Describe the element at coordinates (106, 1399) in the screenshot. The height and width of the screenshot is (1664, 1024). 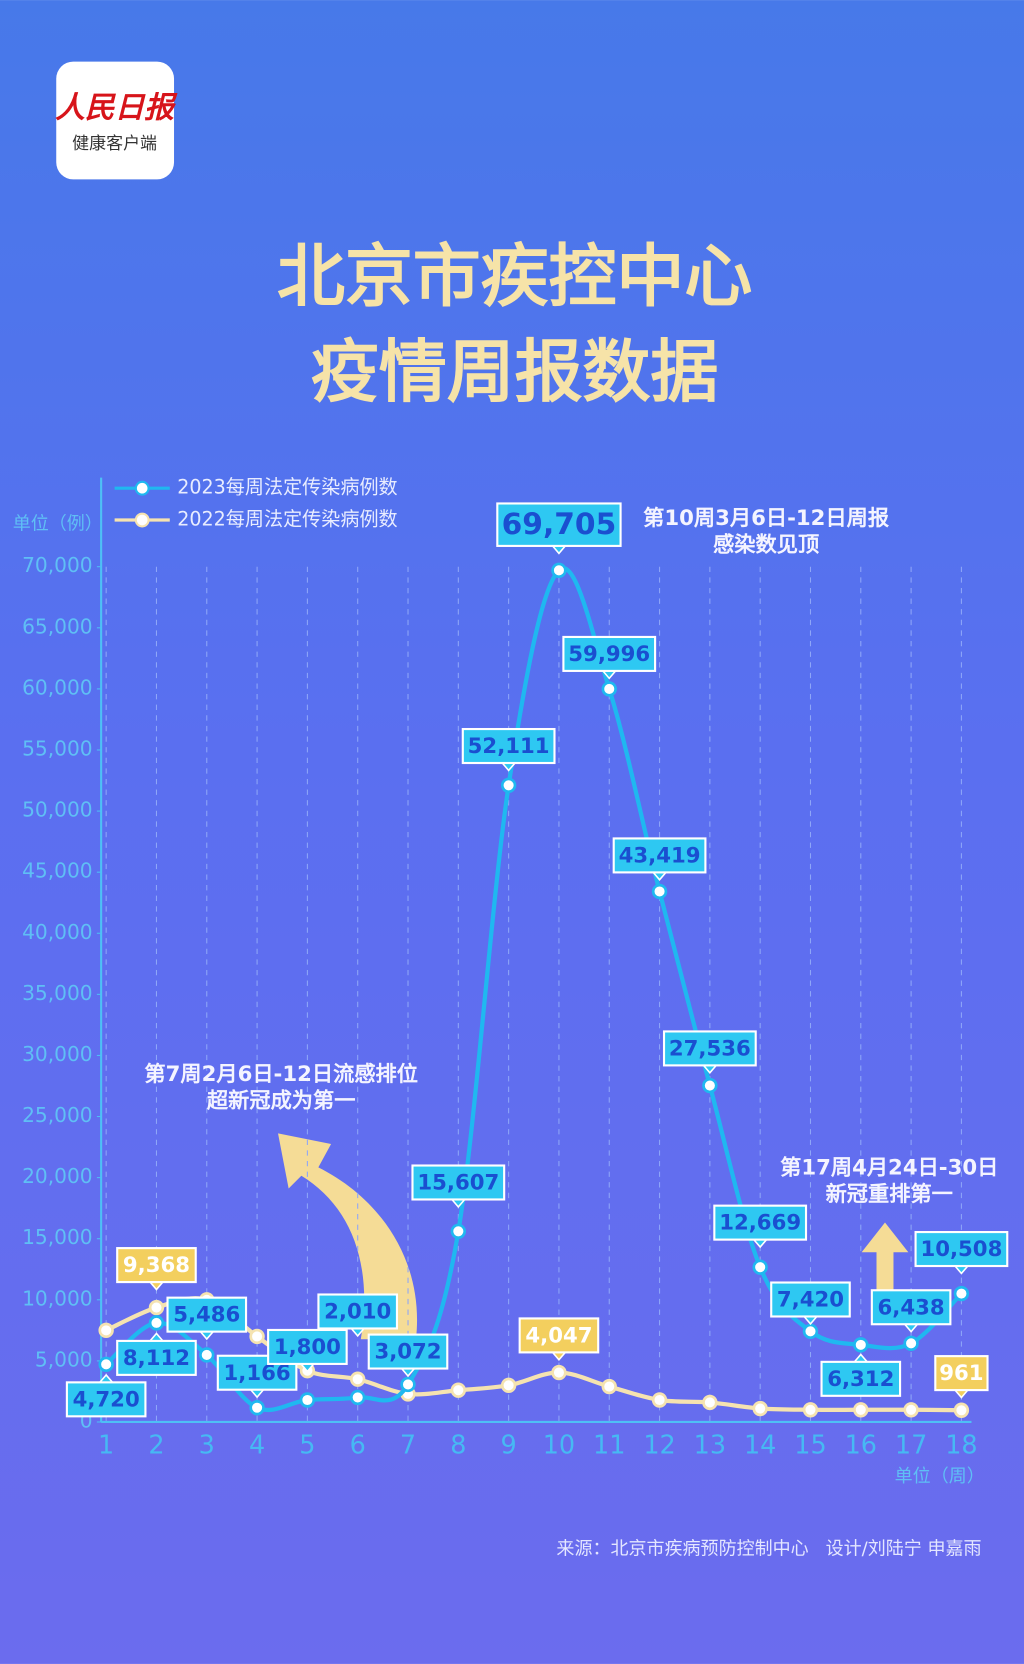
I see `value-label-text: 4,720` at that location.